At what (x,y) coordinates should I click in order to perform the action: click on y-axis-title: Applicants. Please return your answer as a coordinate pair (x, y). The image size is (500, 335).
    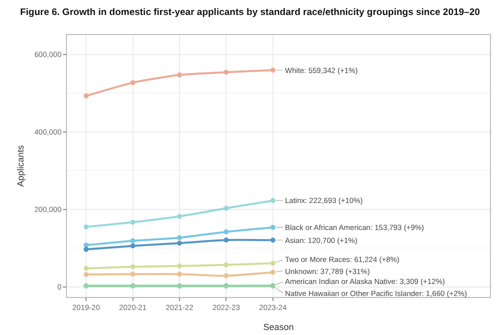
    Looking at the image, I should click on (21, 165).